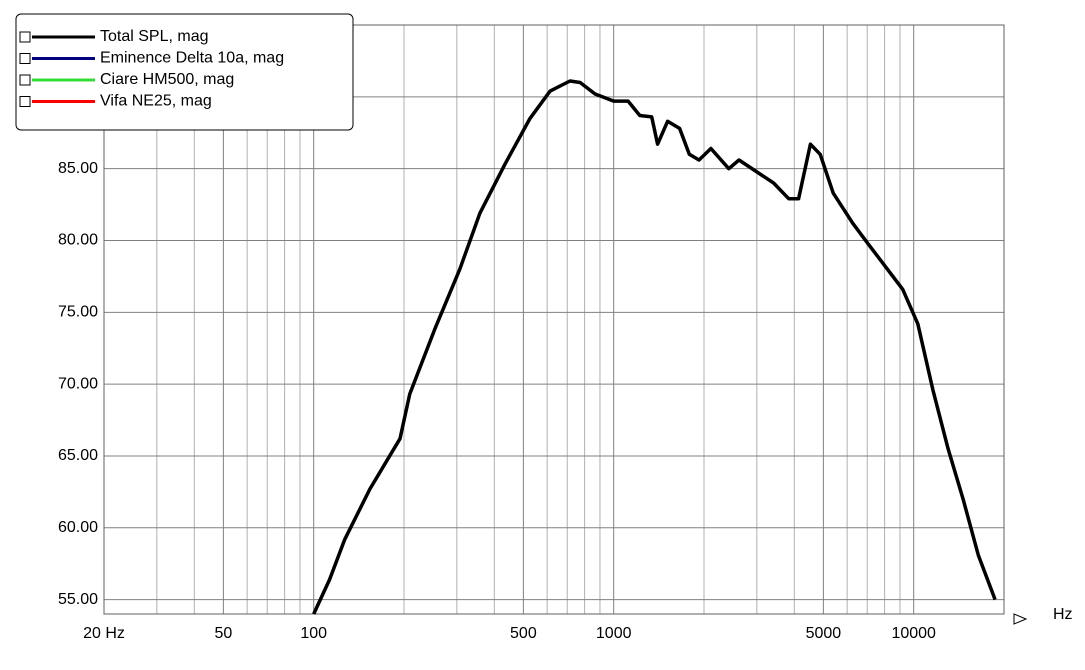 The height and width of the screenshot is (670, 1085). What do you see at coordinates (78, 455) in the screenshot?
I see `y-tick-label: 65.00` at bounding box center [78, 455].